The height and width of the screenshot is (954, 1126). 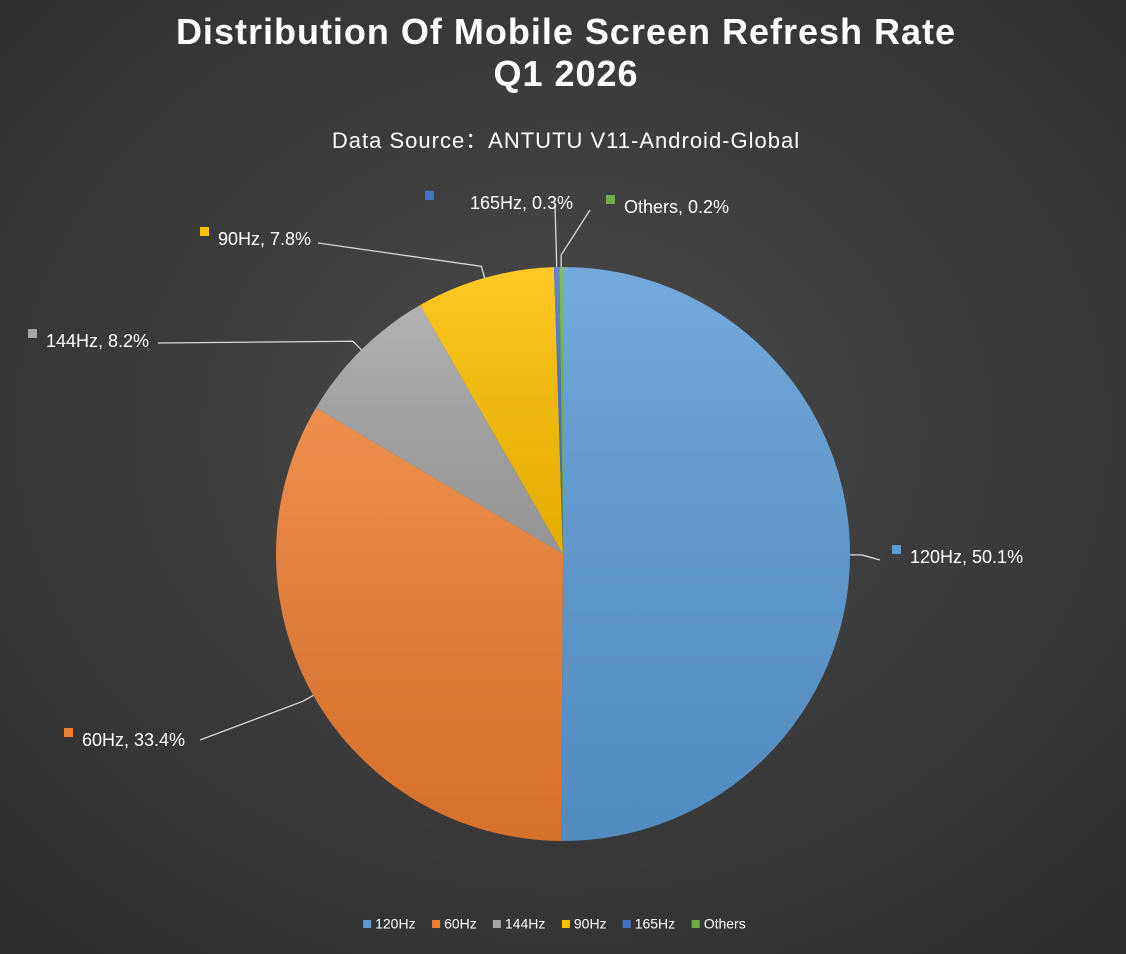 I want to click on data-label: 60Hz, 33.4%, so click(x=133, y=740).